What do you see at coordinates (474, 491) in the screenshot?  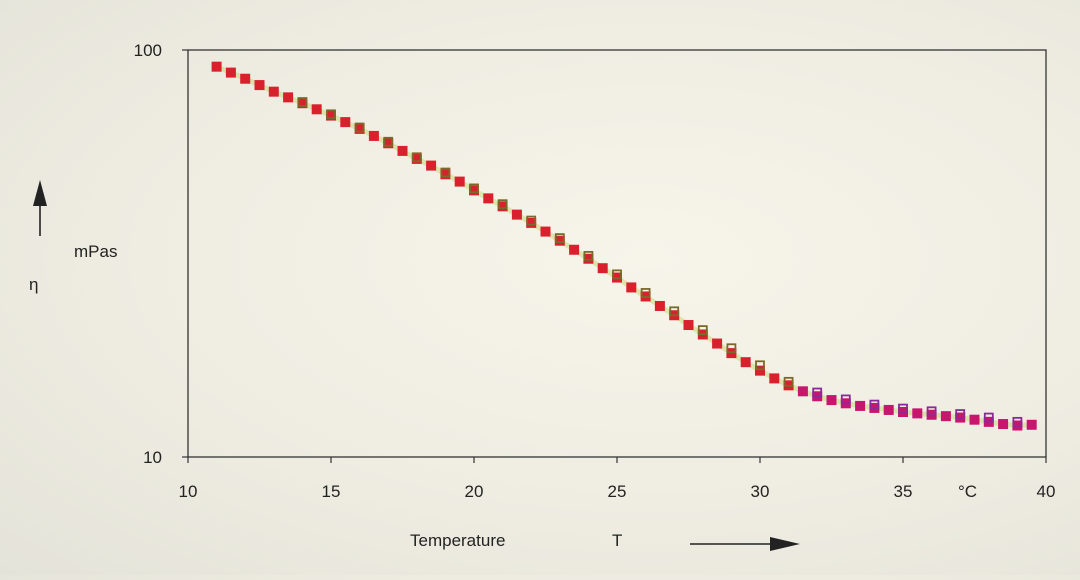 I see `x-tick-label: 20` at bounding box center [474, 491].